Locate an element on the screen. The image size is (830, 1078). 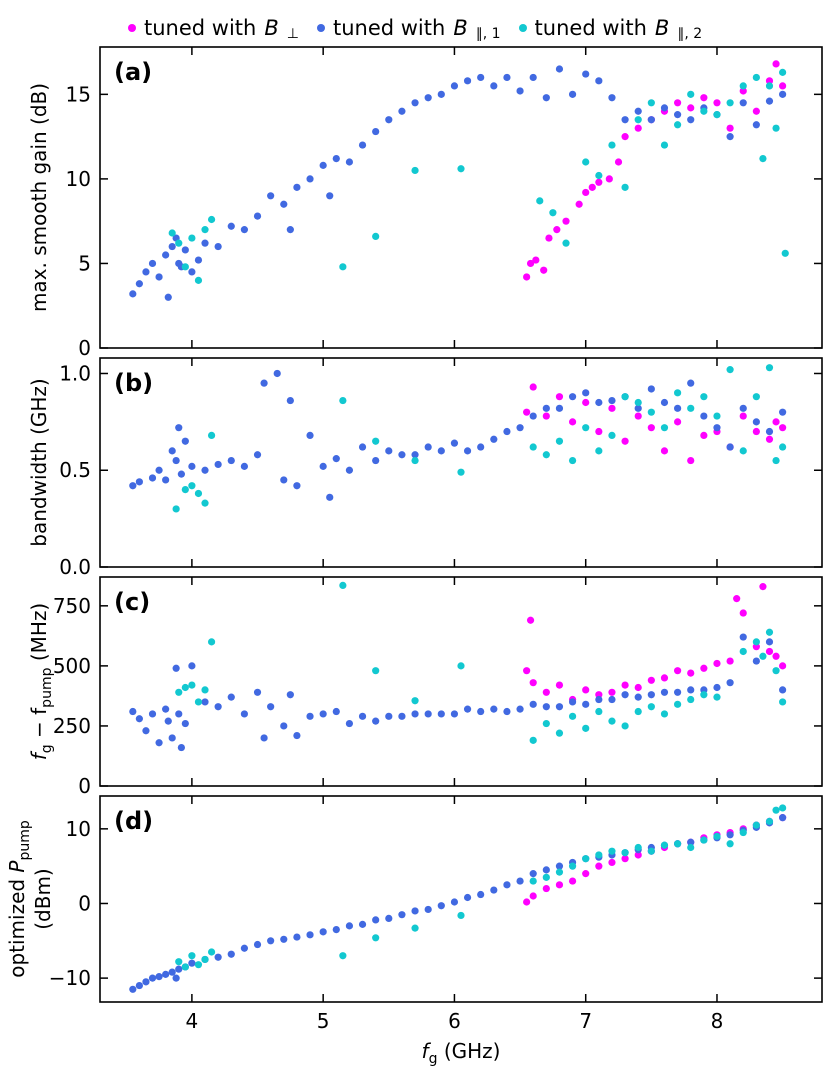
y-tick-label: 750 is located at coordinates (72, 606).